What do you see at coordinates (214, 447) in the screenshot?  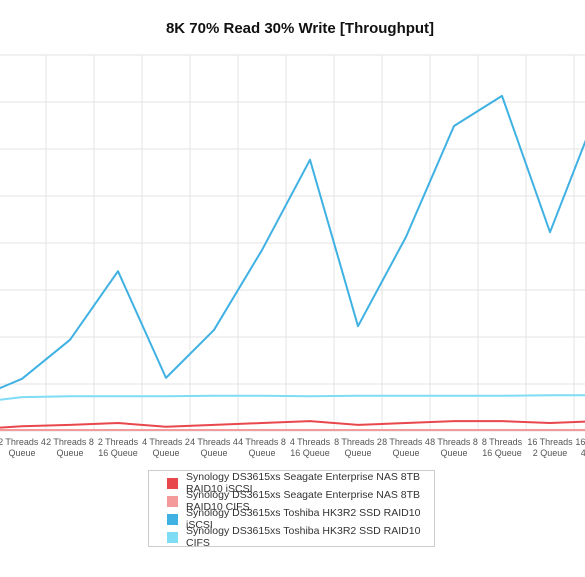 I see `x-tick-label: 4 Threads 4 Queue` at bounding box center [214, 447].